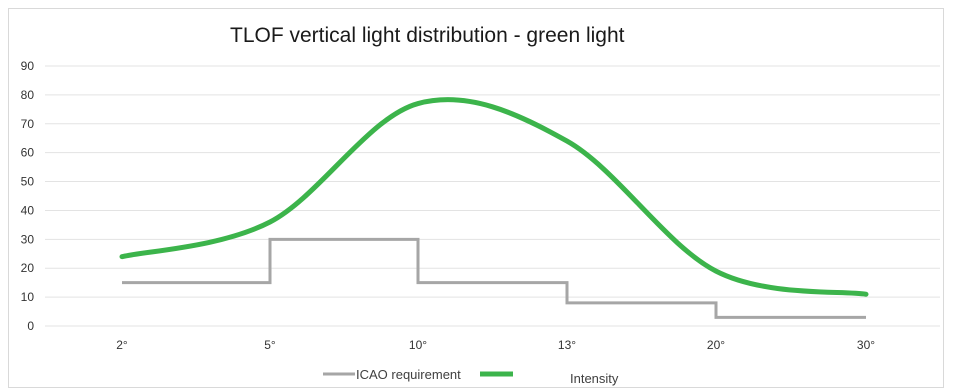 The height and width of the screenshot is (392, 954). I want to click on y-tick-label: 30, so click(28, 239).